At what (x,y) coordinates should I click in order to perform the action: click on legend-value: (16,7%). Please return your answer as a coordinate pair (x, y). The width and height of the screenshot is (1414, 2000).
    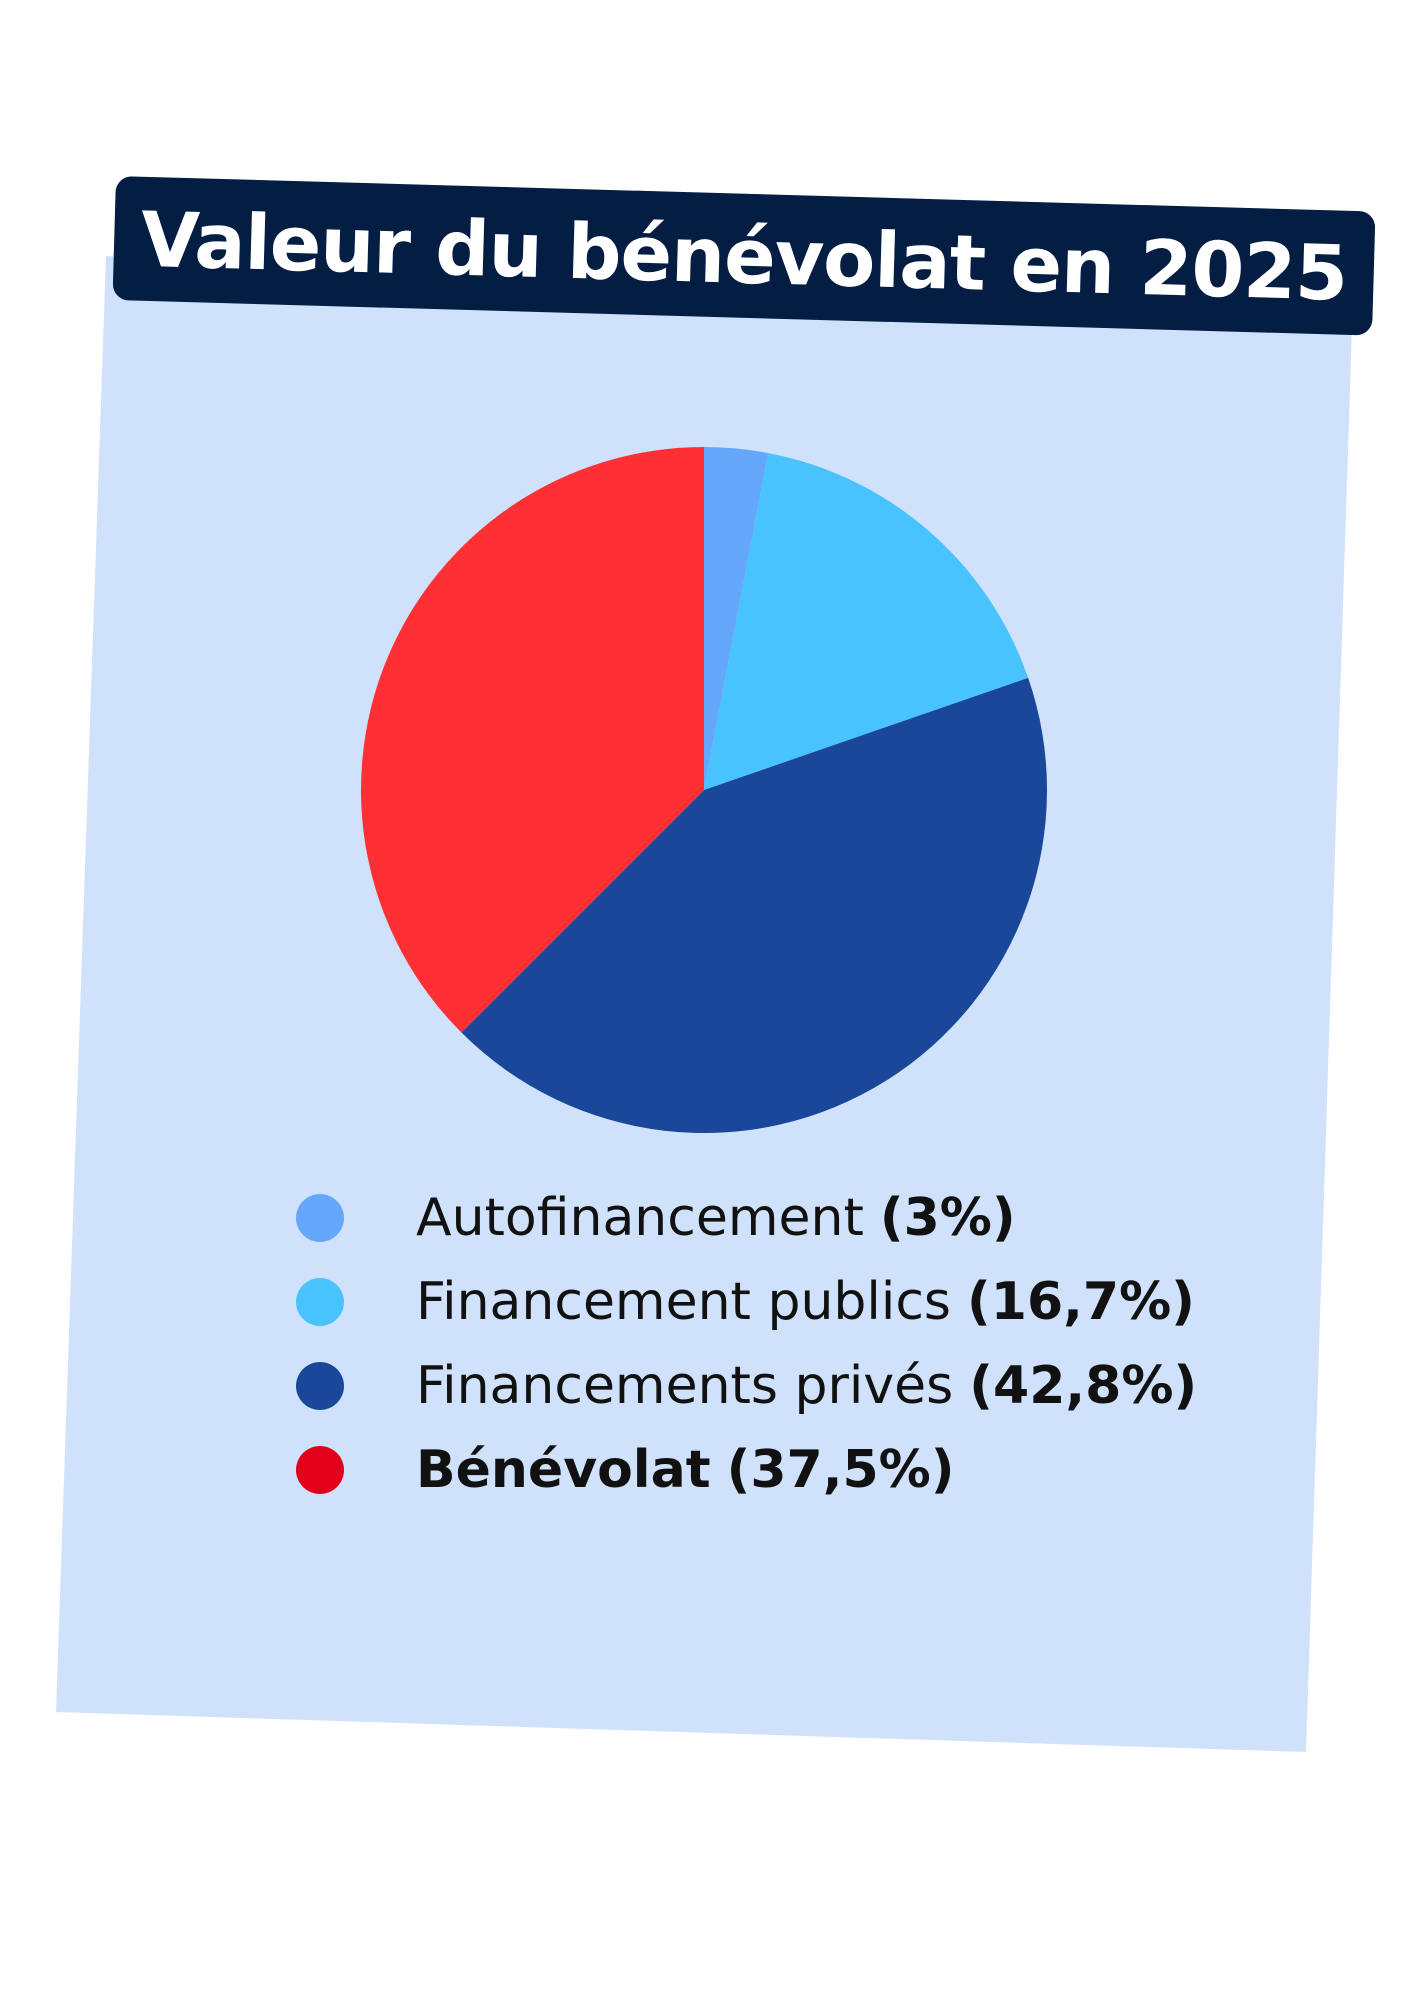
    Looking at the image, I should click on (1081, 1302).